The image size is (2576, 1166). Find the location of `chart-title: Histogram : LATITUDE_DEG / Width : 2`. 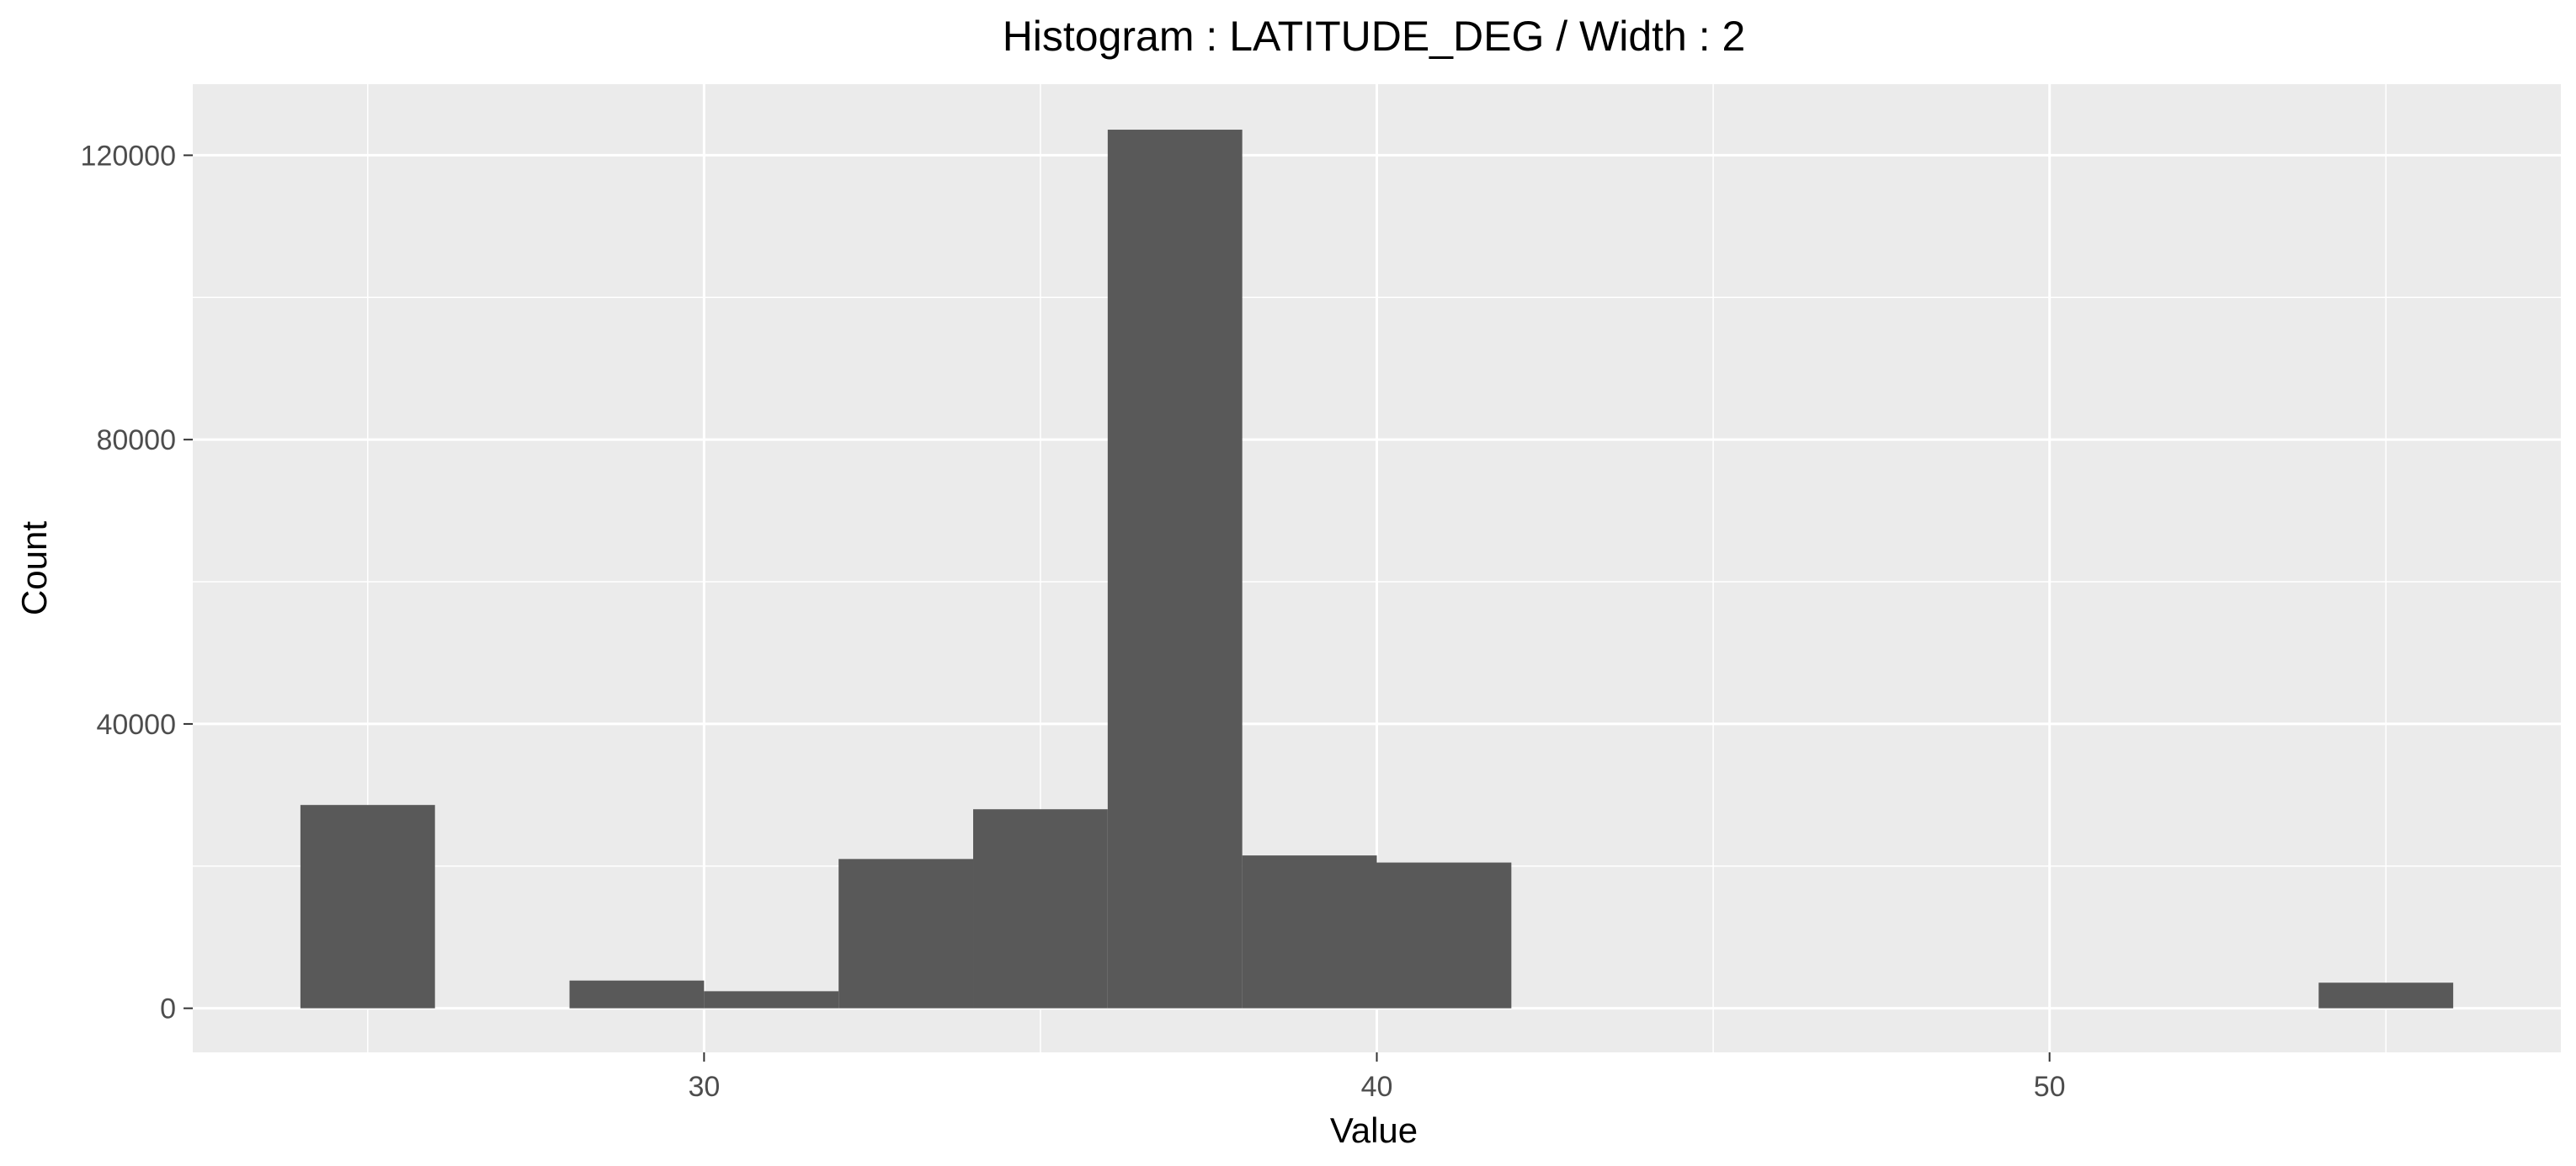

chart-title: Histogram : LATITUDE_DEG / Width : 2 is located at coordinates (1375, 37).